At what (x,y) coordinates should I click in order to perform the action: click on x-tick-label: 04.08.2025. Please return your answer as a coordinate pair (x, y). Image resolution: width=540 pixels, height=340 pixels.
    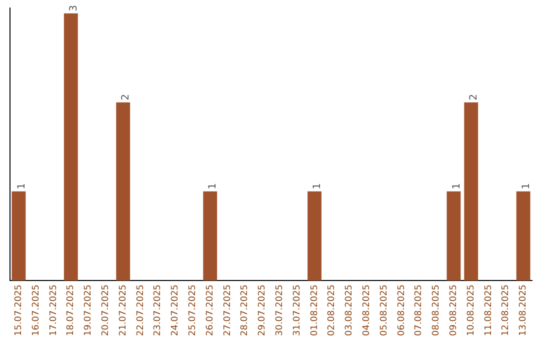
    Looking at the image, I should click on (367, 310).